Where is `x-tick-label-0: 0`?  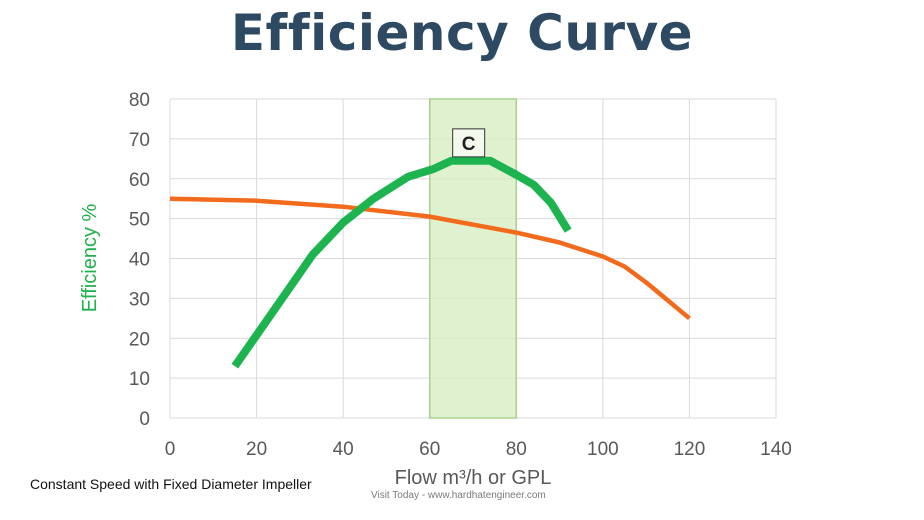 x-tick-label-0: 0 is located at coordinates (170, 449).